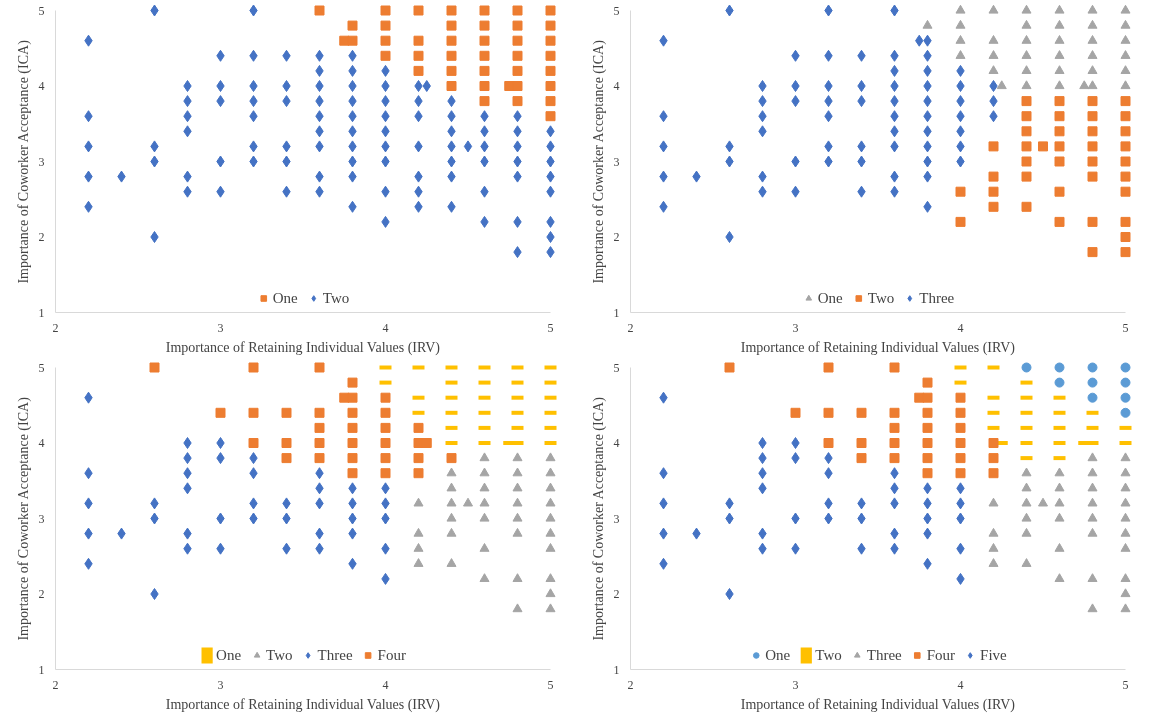 The image size is (1150, 715). What do you see at coordinates (616, 367) in the screenshot?
I see `y-tick-label: 5` at bounding box center [616, 367].